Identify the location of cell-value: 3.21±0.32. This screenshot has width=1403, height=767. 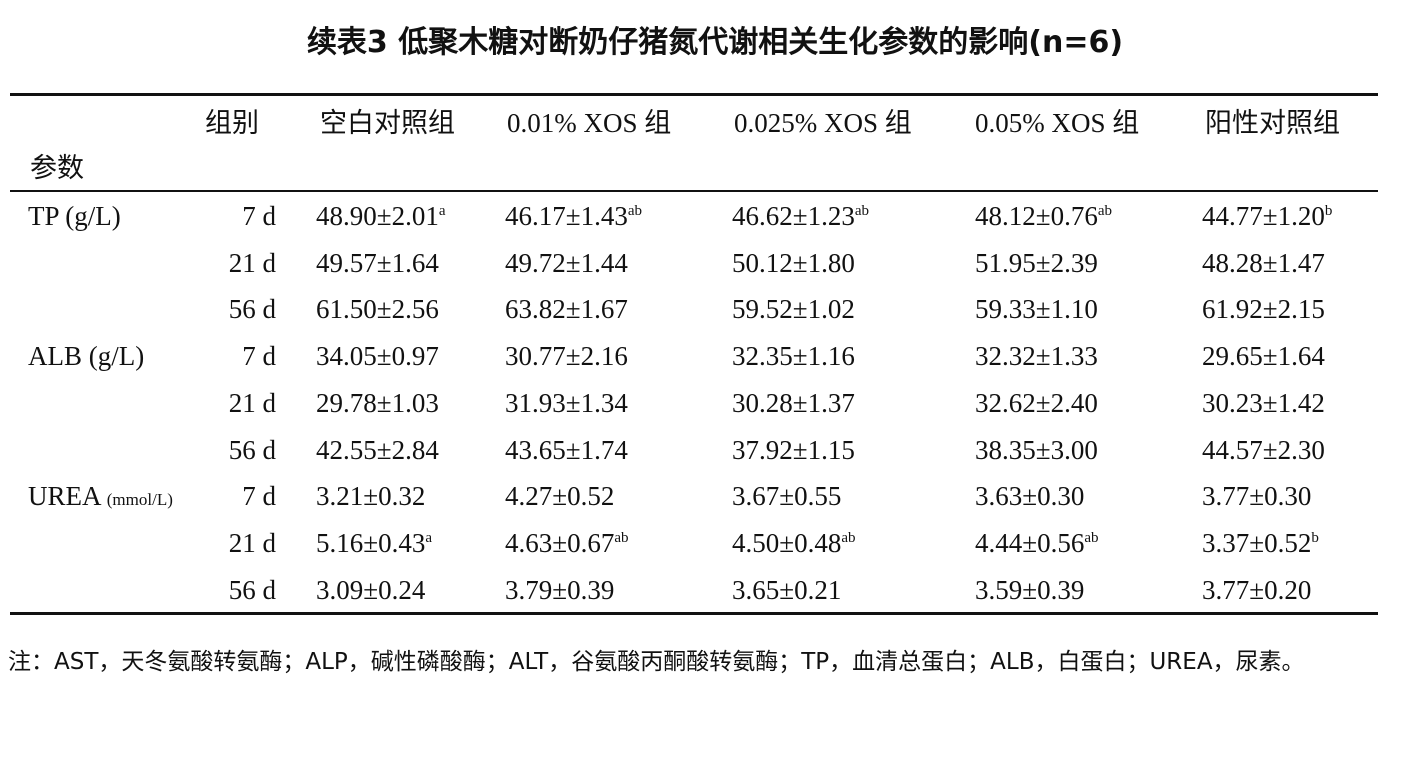
(371, 496).